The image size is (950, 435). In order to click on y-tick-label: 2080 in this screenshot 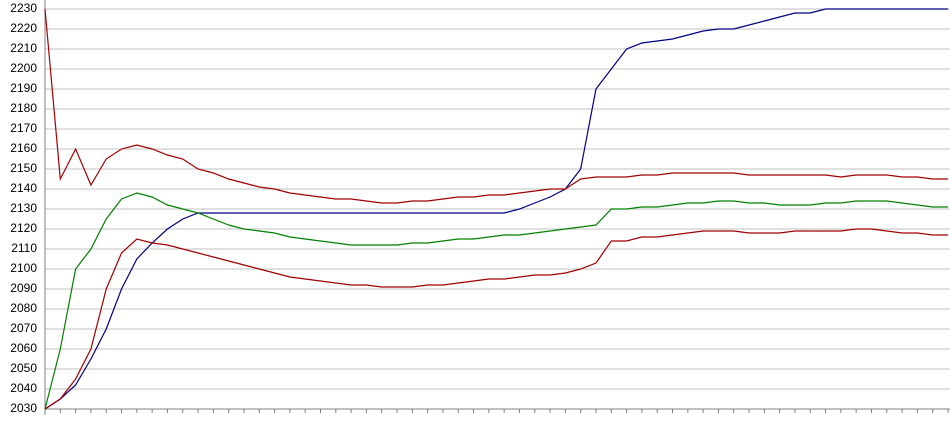, I will do `click(23, 308)`.